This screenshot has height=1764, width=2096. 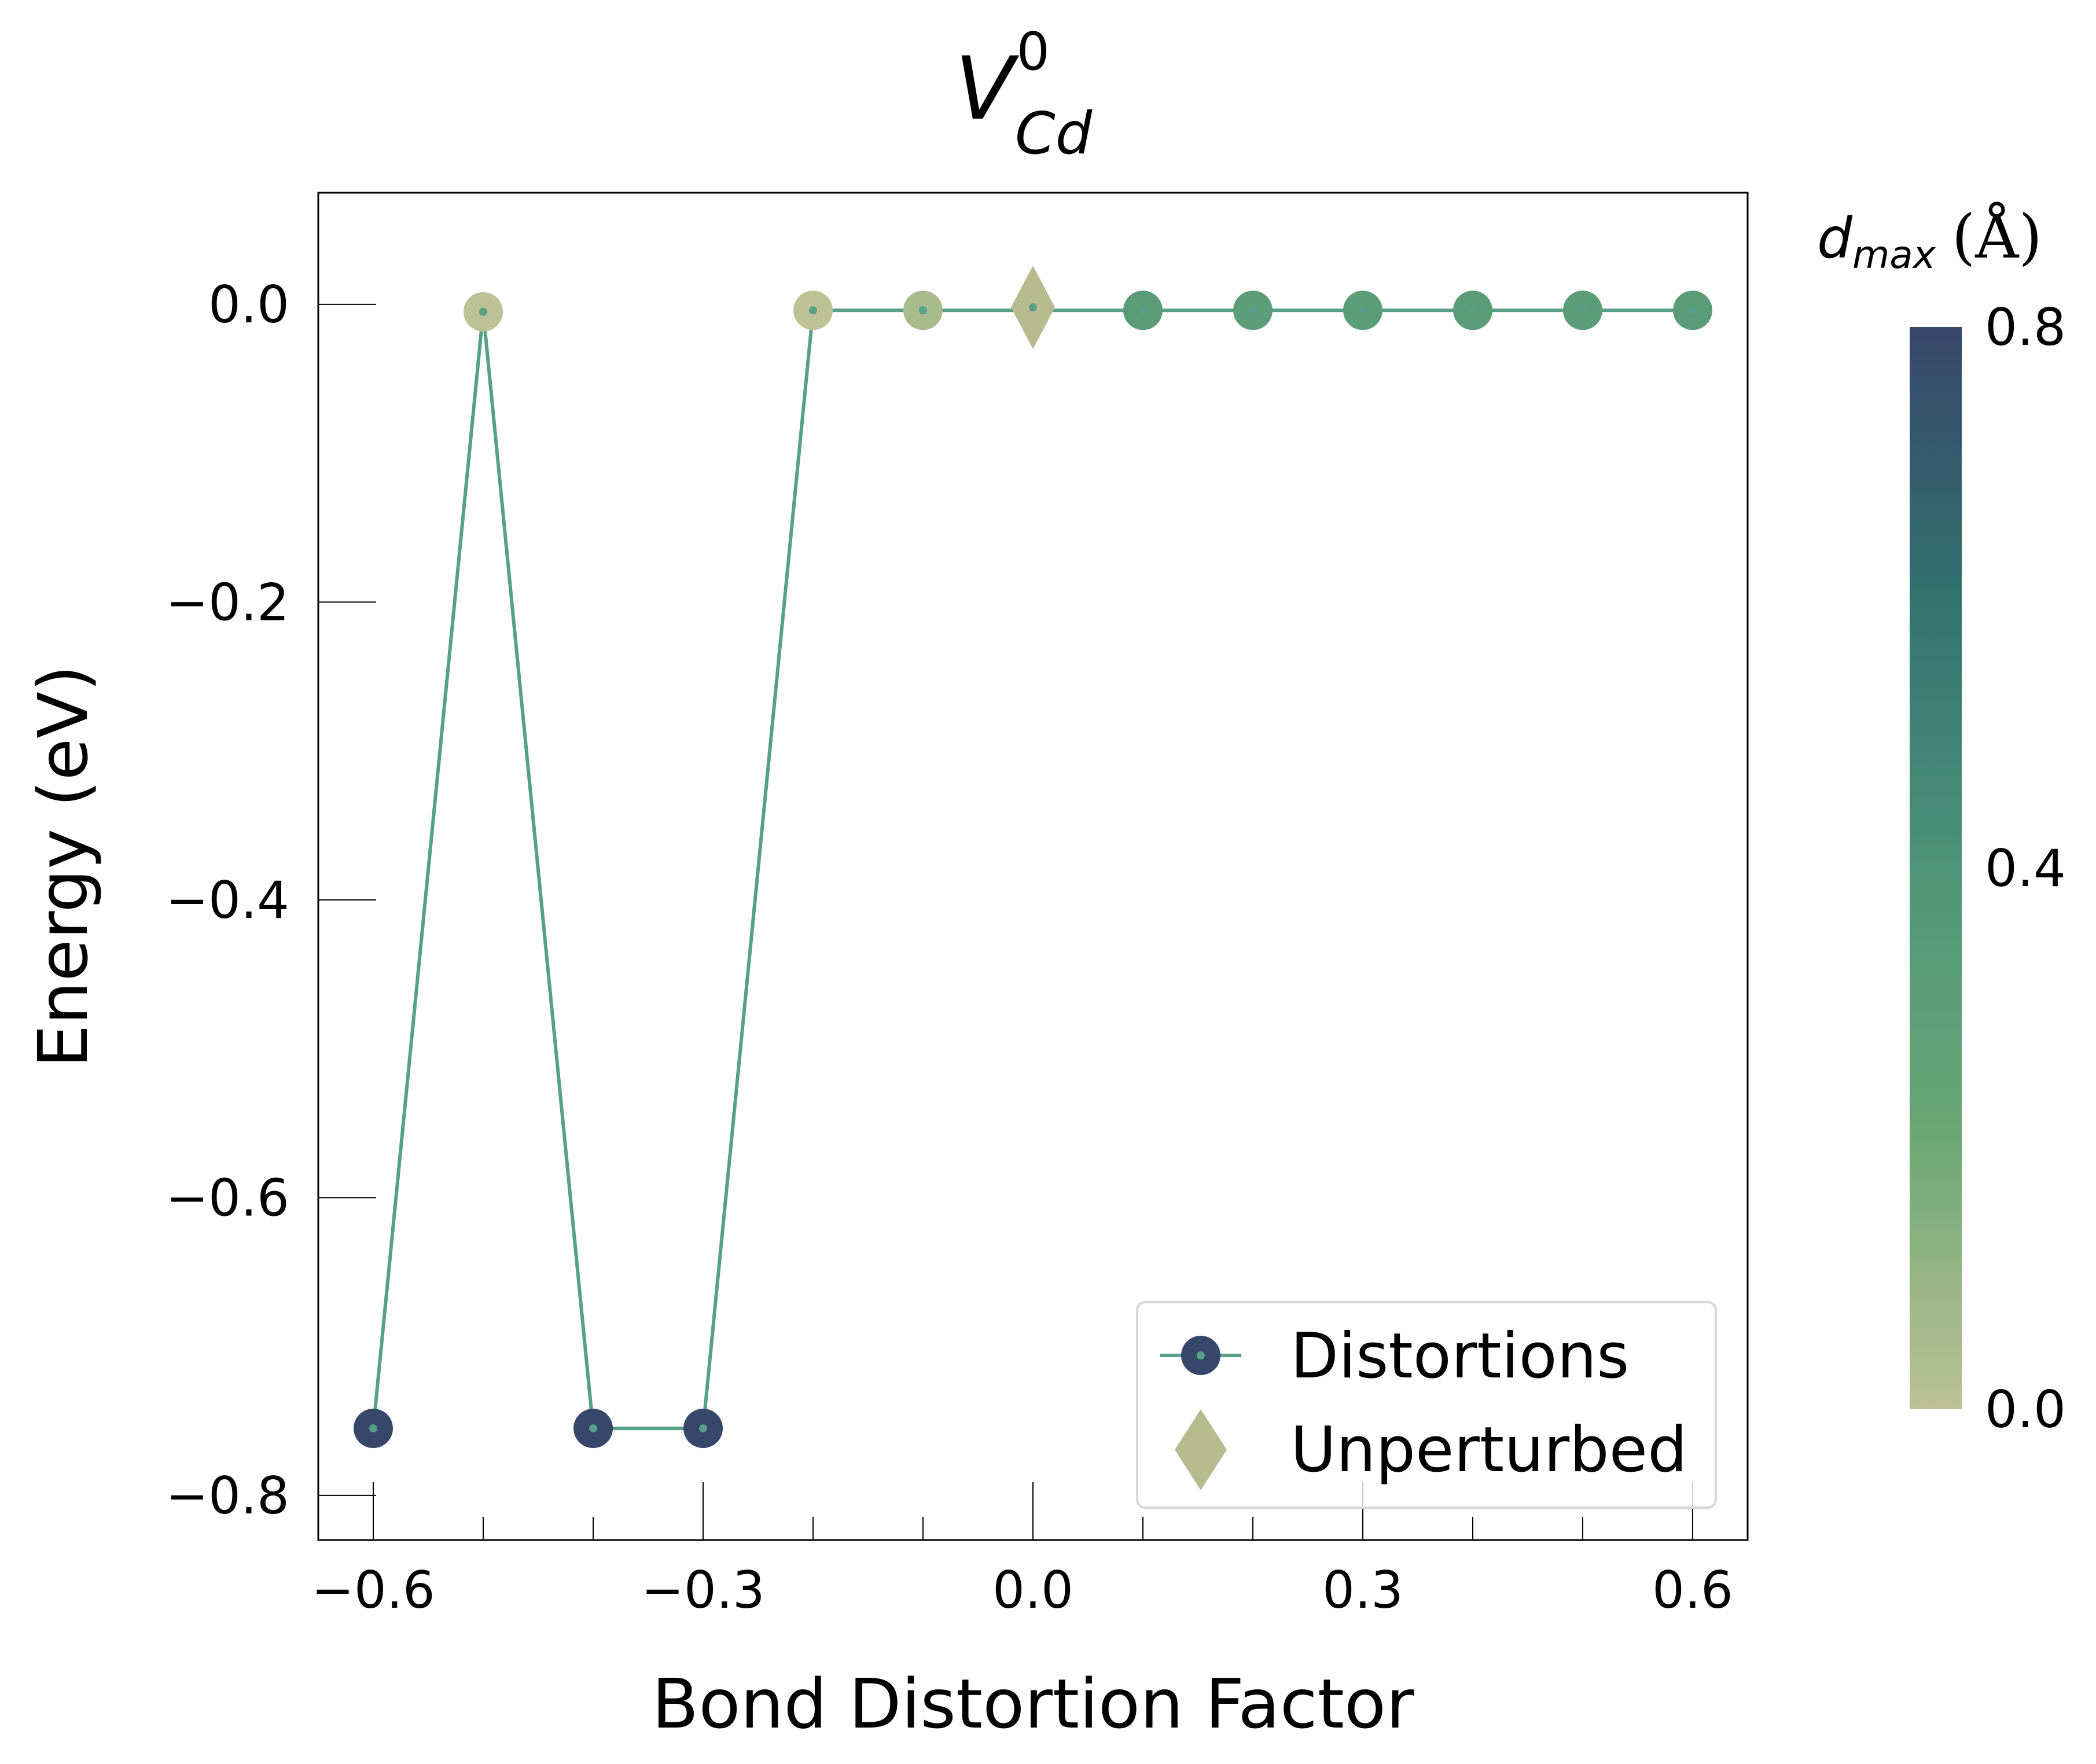 I want to click on colorbar: dmax (Å) 0.0 0.4 0.8, so click(x=1941, y=820).